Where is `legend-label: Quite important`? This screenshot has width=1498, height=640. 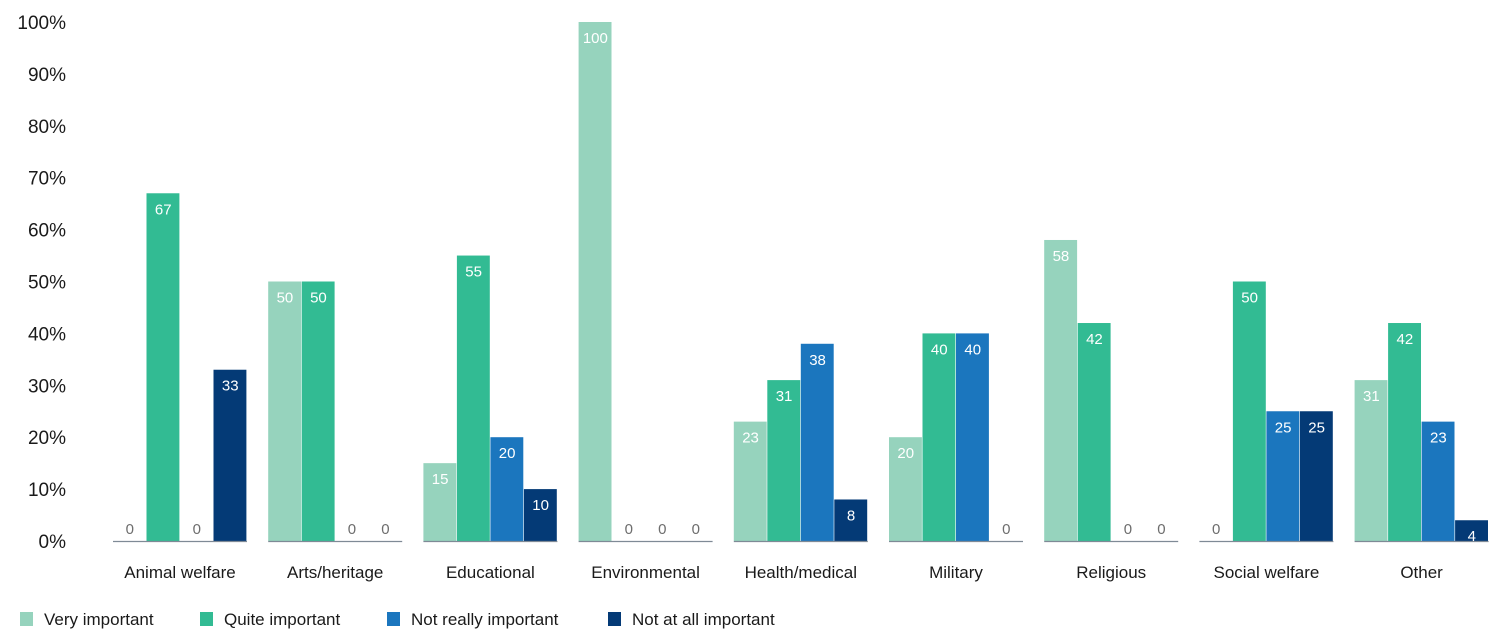
legend-label: Quite important is located at coordinates (282, 619).